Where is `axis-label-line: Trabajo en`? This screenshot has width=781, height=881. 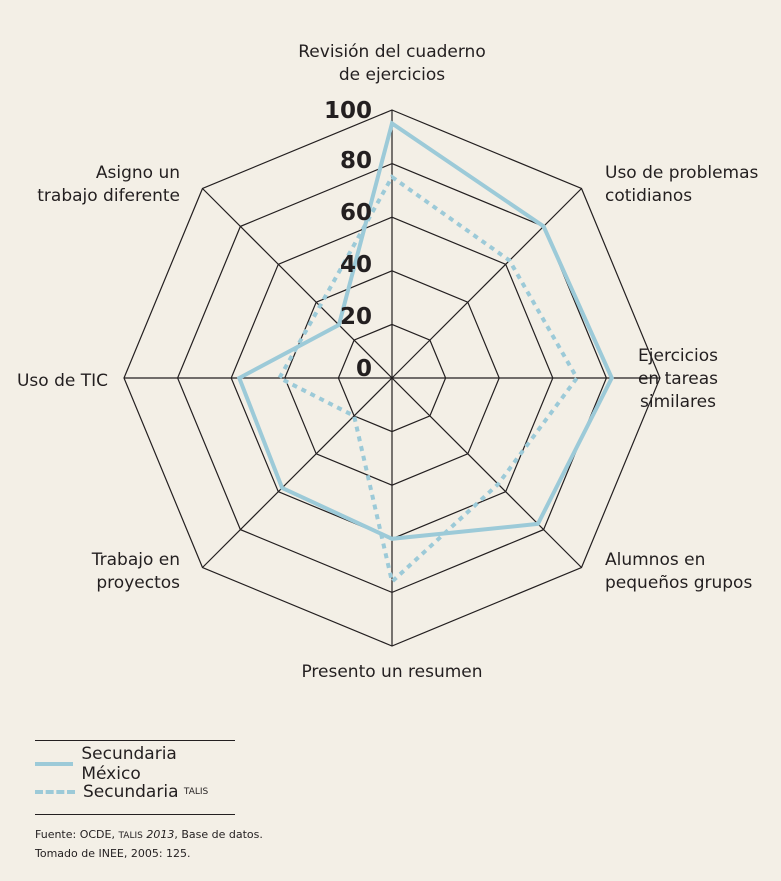 axis-label-line: Trabajo en is located at coordinates (135, 560).